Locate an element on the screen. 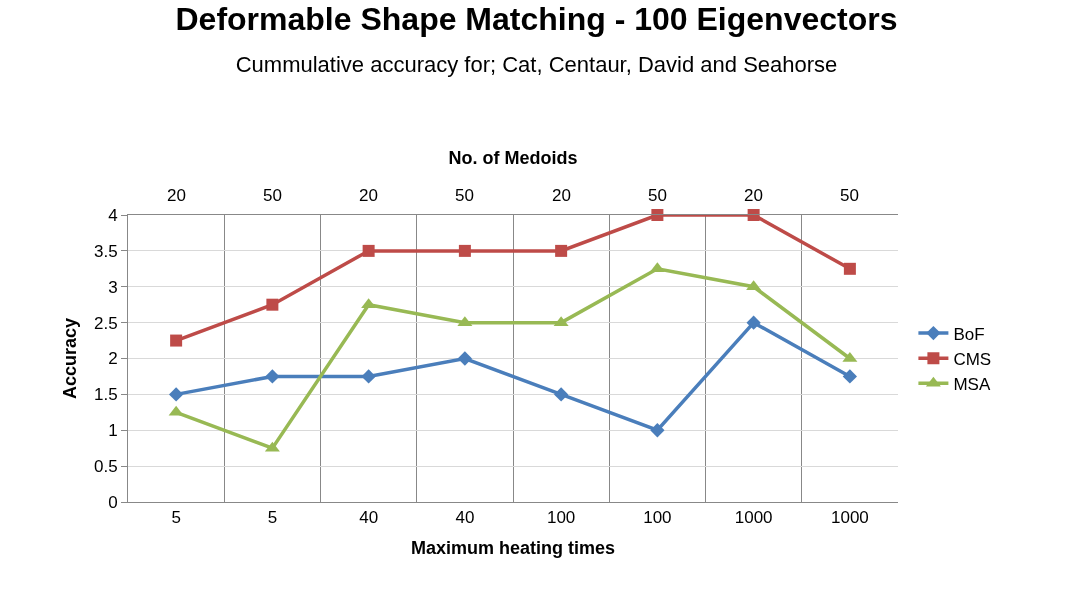 The width and height of the screenshot is (1073, 607). y-tick-label: 3.5 is located at coordinates (105, 251).